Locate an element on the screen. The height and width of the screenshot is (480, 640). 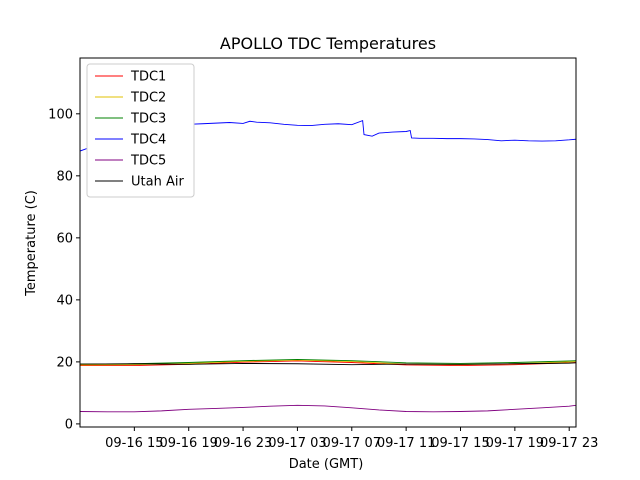
legend: TDC1 TDC2 TDC3 TDC4 TDC5 Utah Air is located at coordinates (140, 130).